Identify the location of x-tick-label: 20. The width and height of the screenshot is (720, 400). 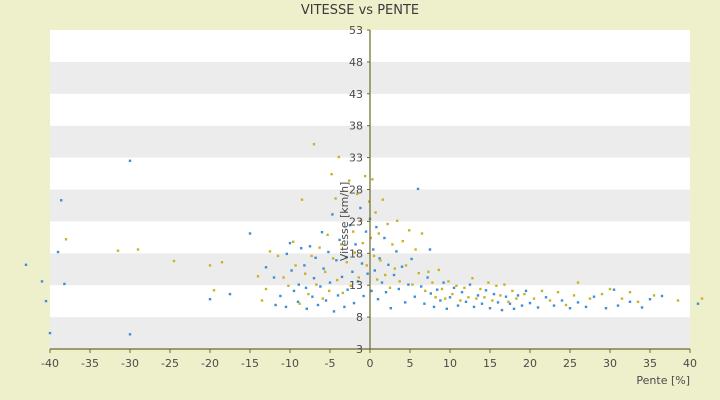
(530, 363).